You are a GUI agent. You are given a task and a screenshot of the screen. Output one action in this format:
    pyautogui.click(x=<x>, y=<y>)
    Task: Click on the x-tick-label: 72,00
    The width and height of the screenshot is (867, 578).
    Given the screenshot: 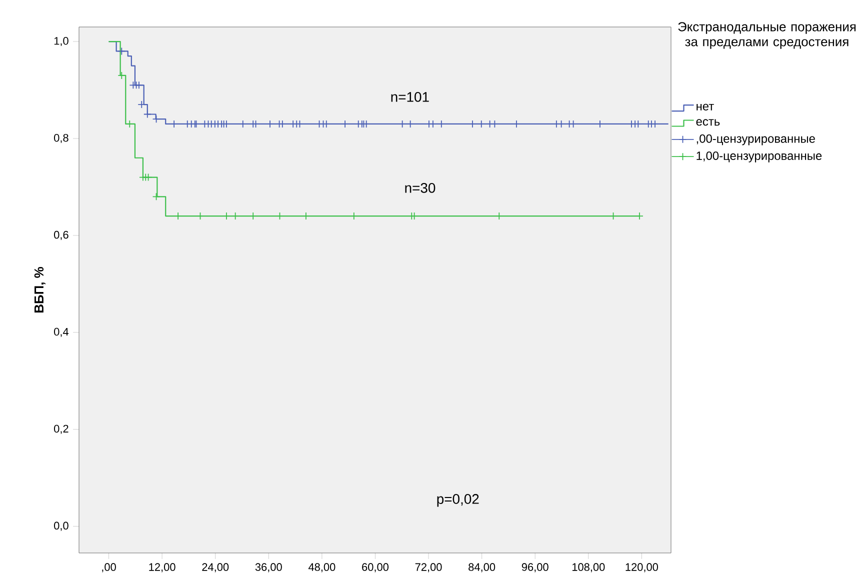 What is the action you would take?
    pyautogui.click(x=428, y=567)
    